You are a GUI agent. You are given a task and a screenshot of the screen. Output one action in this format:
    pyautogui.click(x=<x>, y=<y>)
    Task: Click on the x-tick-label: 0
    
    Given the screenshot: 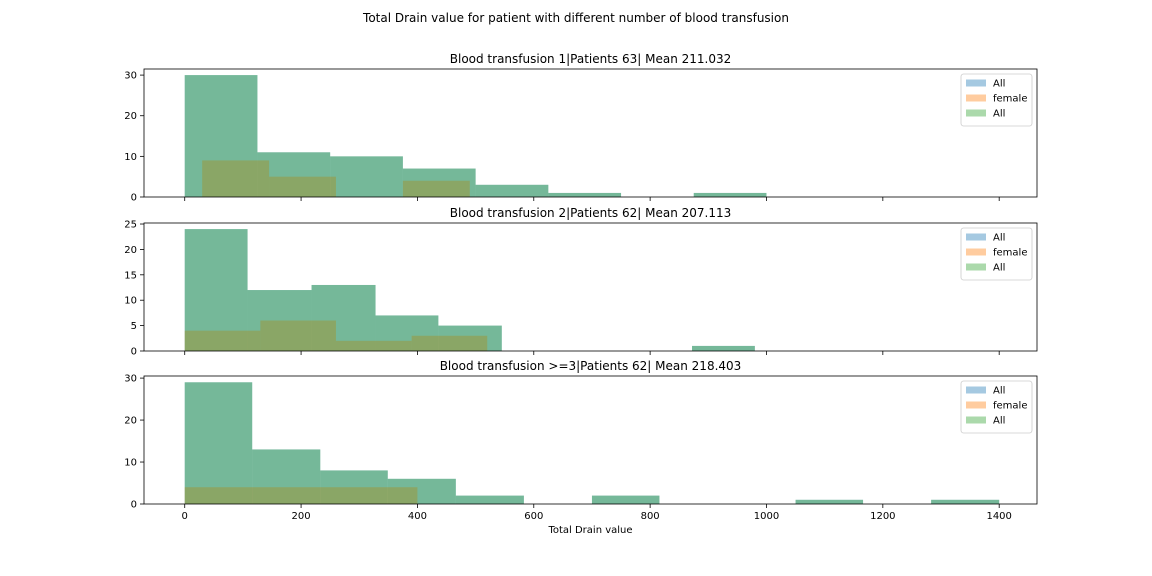 What is the action you would take?
    pyautogui.click(x=185, y=516)
    